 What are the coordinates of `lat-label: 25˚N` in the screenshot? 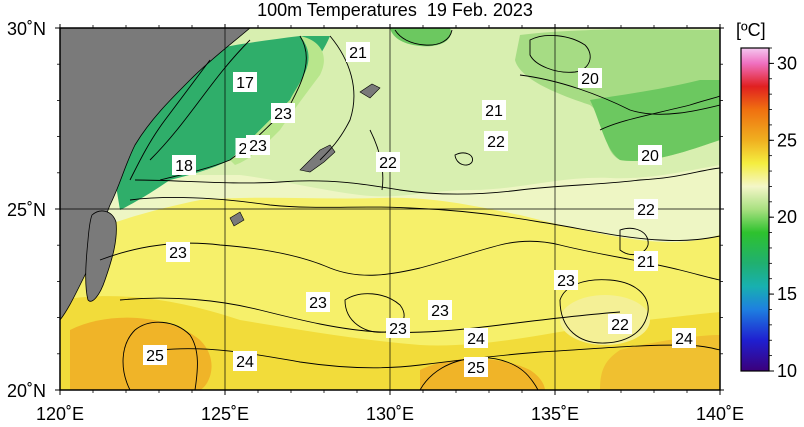 It's located at (26, 210).